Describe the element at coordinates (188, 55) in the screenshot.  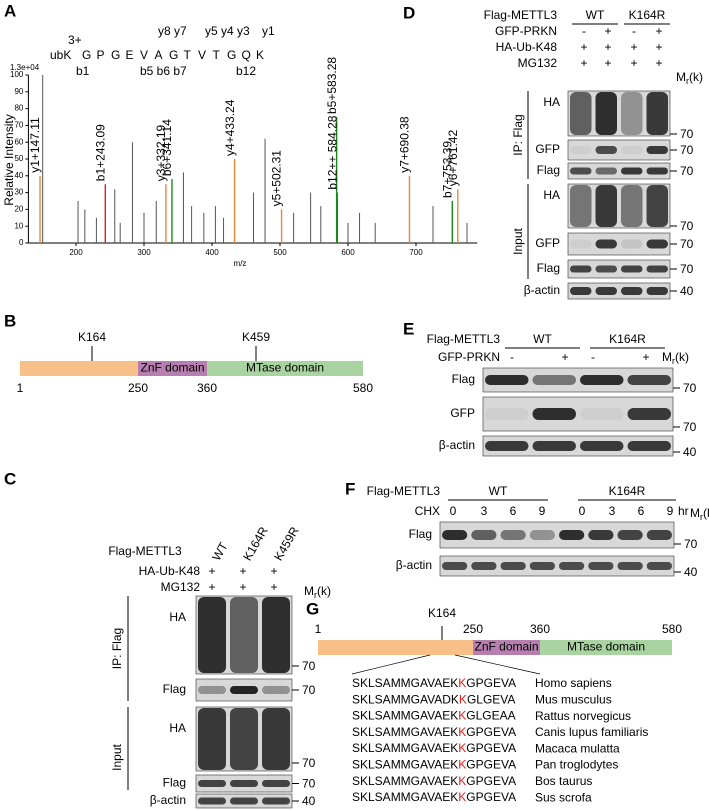
I see `residue: T` at that location.